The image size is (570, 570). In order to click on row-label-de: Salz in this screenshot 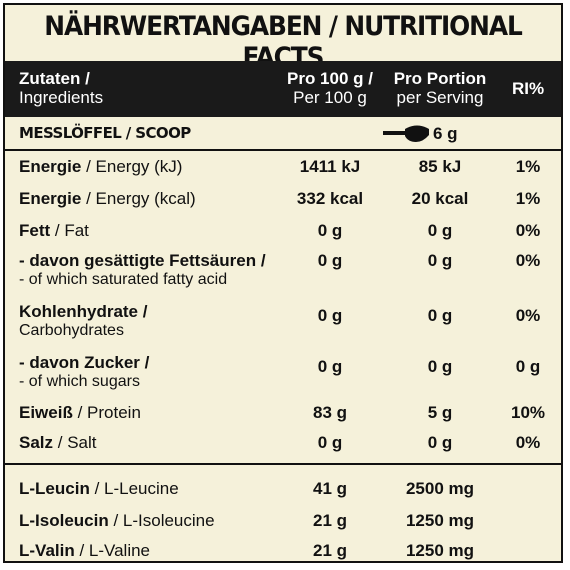, I will do `click(36, 442)`.